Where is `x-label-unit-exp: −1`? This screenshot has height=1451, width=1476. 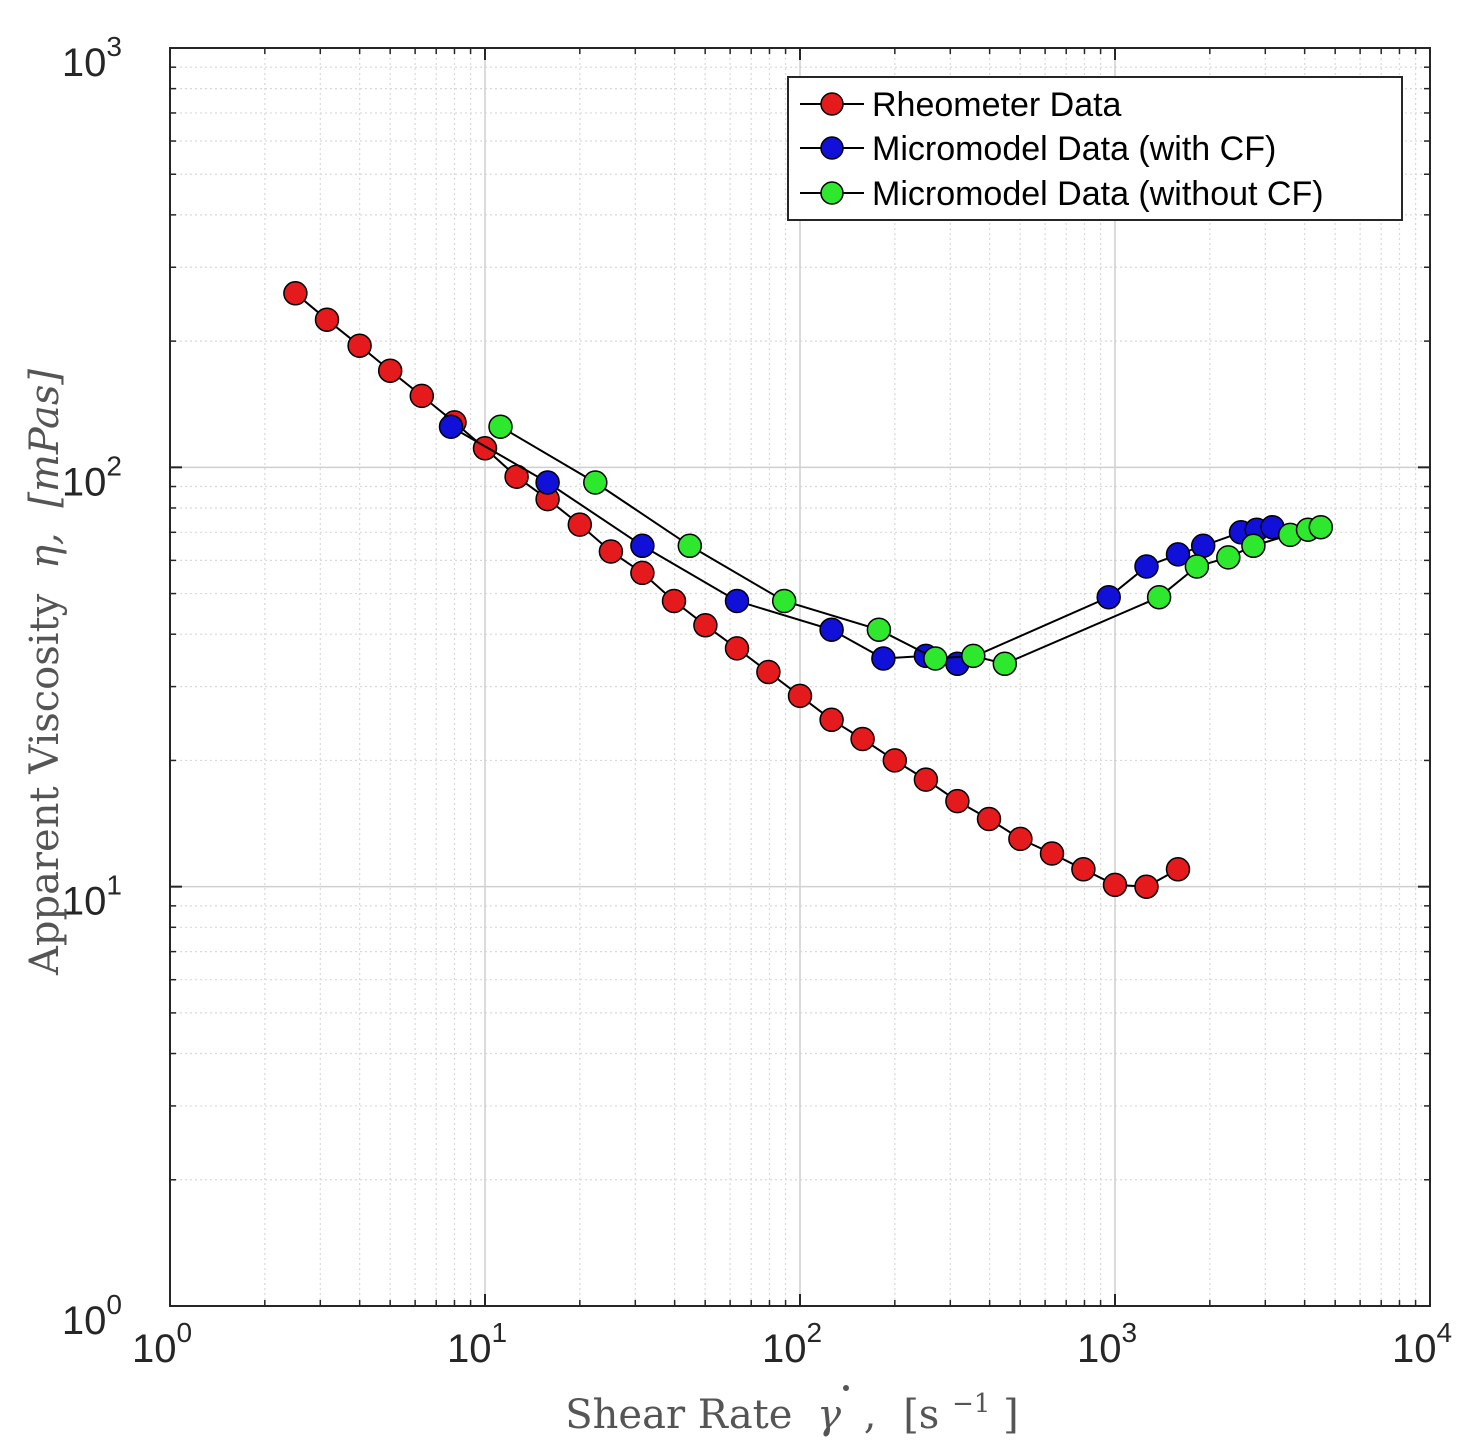
x-label-unit-exp: −1 is located at coordinates (971, 1404).